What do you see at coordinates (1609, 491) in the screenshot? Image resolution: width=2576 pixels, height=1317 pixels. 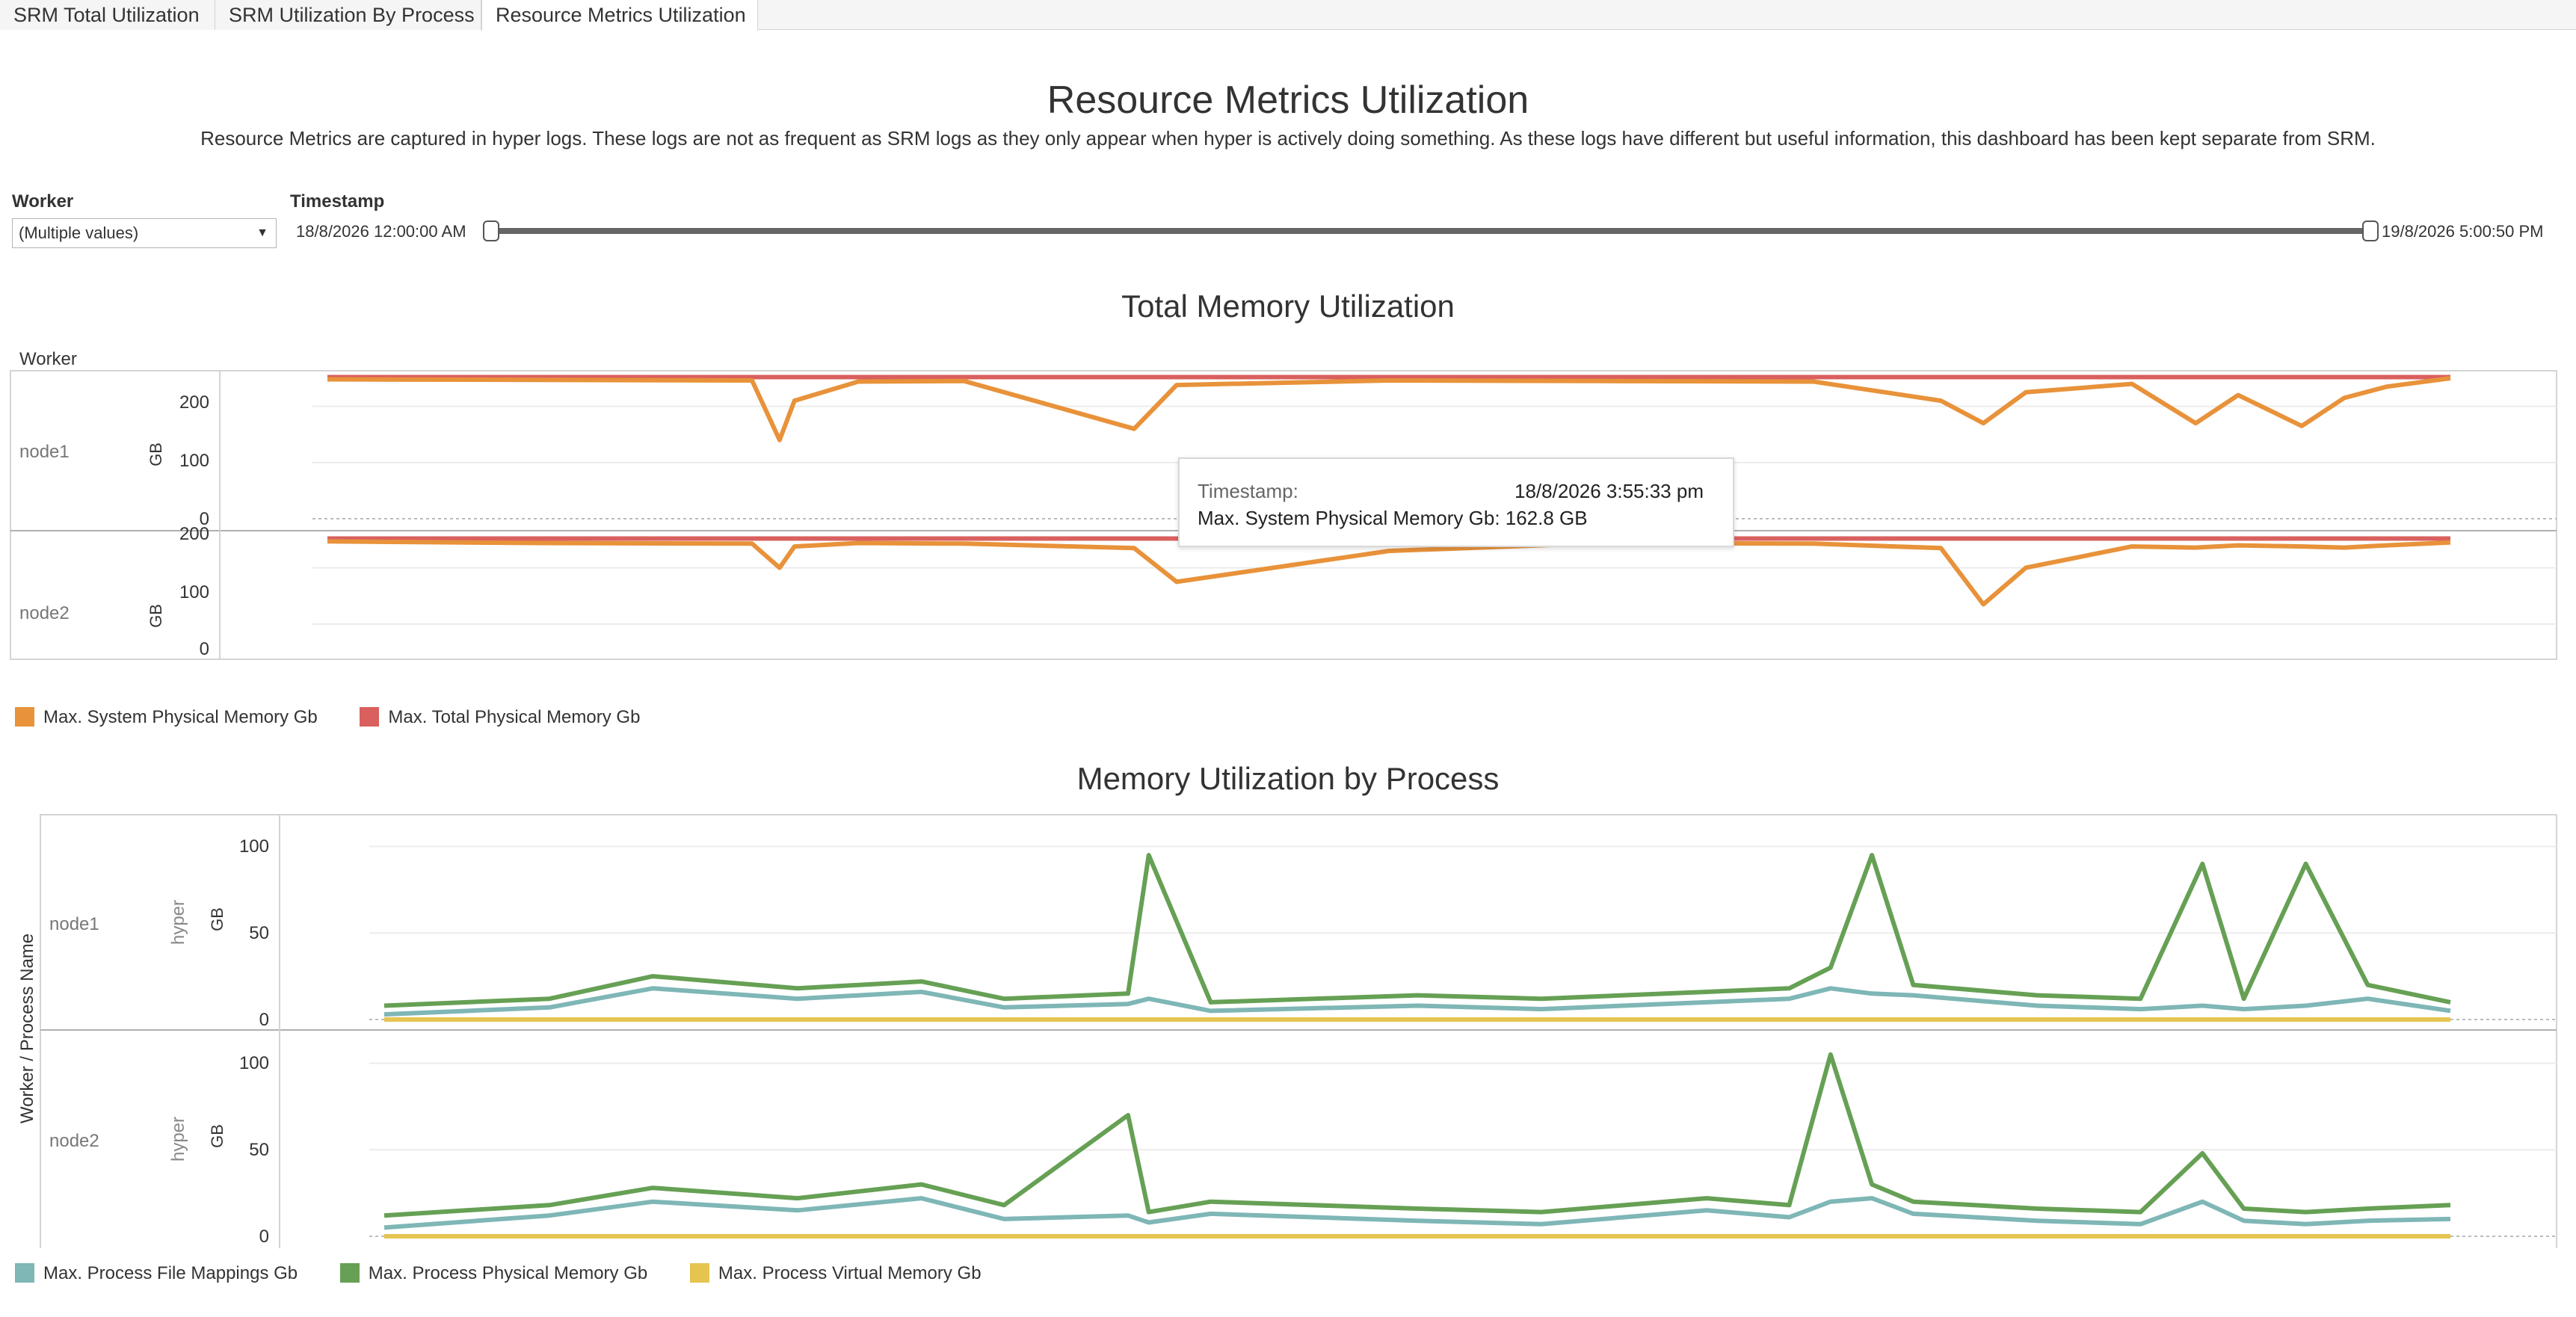 I see `tooltip-timestamp-value: 18/8/2026 3:55:33 pm` at bounding box center [1609, 491].